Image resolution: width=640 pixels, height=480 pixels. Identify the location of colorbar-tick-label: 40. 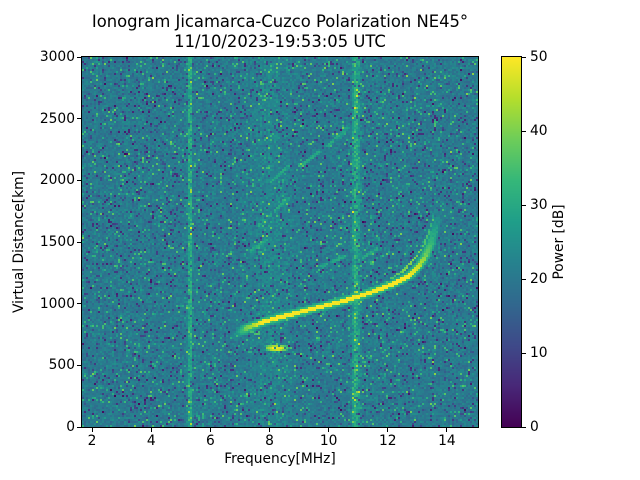
(539, 131).